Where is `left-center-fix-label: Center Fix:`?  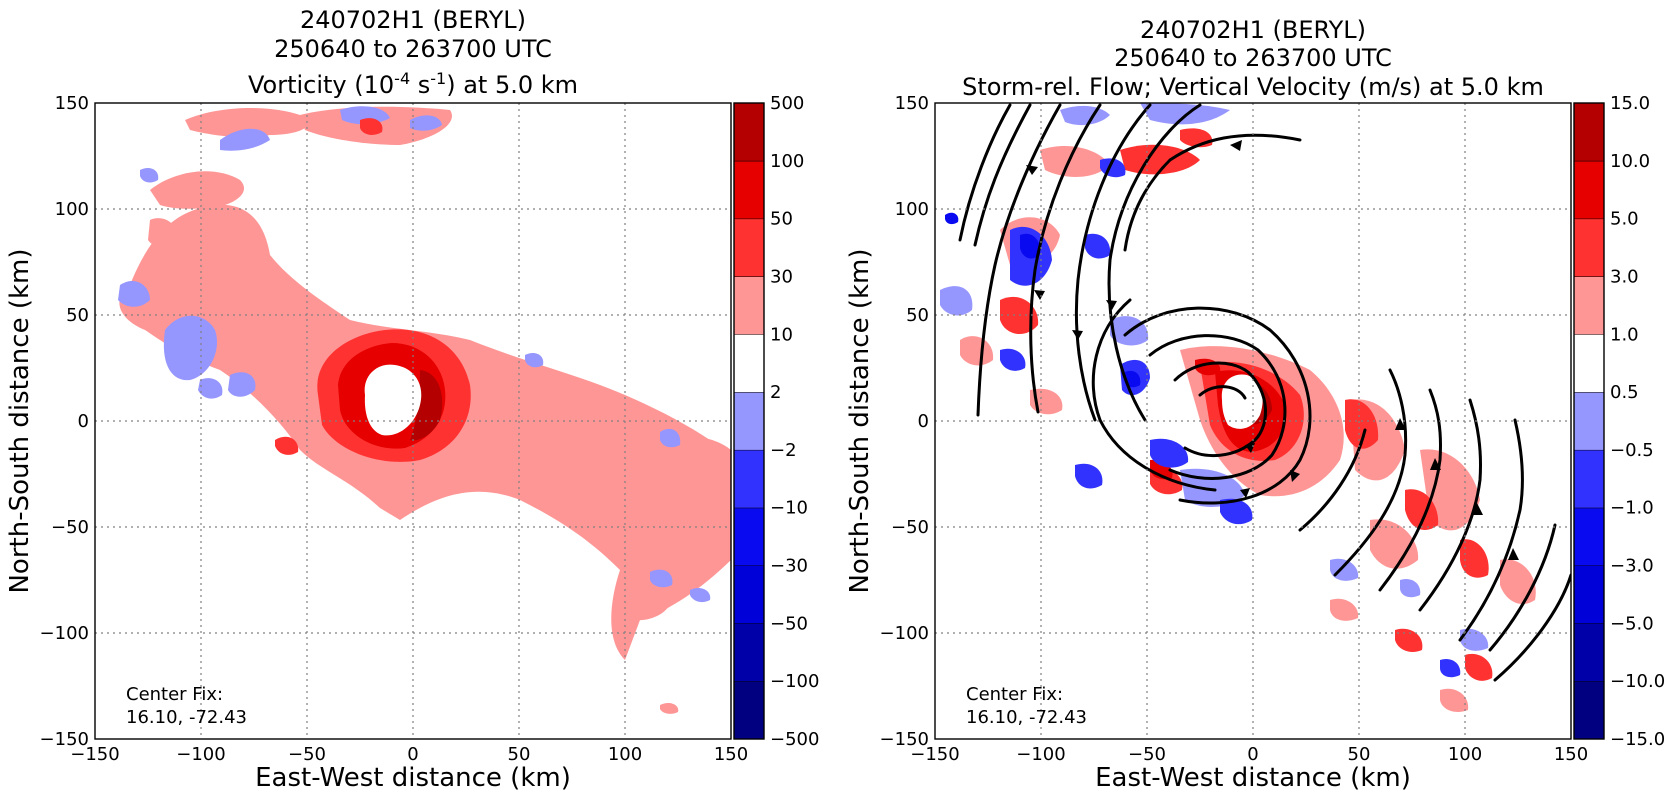 left-center-fix-label: Center Fix: is located at coordinates (174, 694).